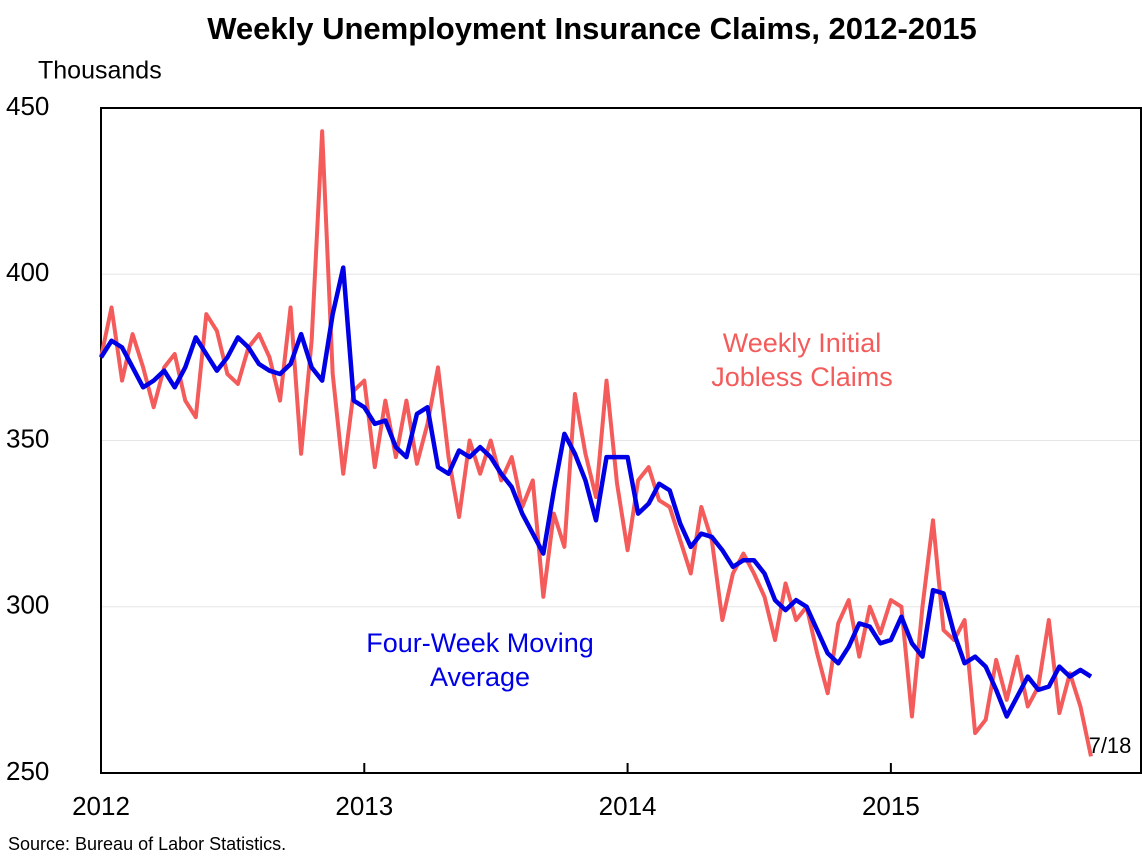 The image size is (1142, 859). What do you see at coordinates (891, 806) in the screenshot?
I see `x-tick-label: 2015` at bounding box center [891, 806].